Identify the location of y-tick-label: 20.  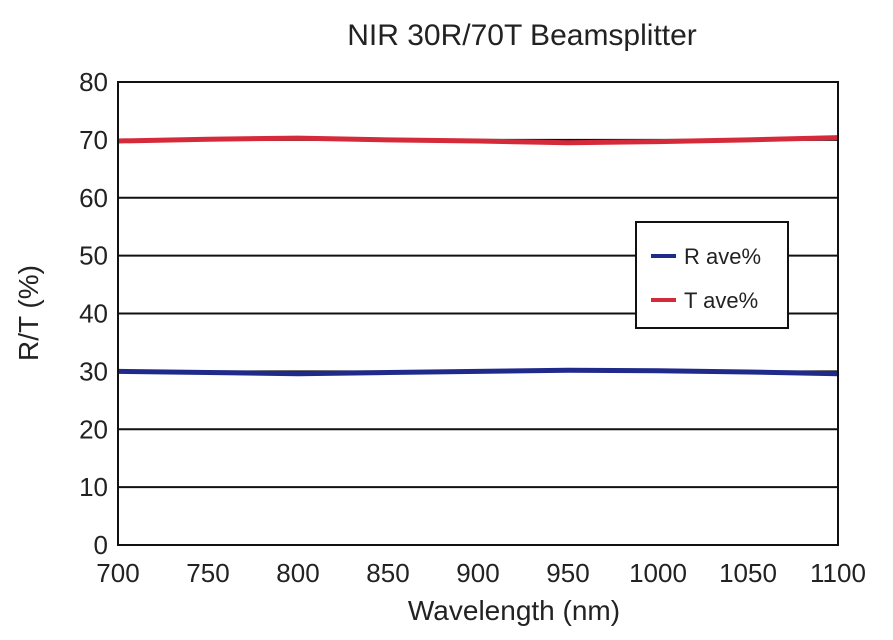
(93, 429).